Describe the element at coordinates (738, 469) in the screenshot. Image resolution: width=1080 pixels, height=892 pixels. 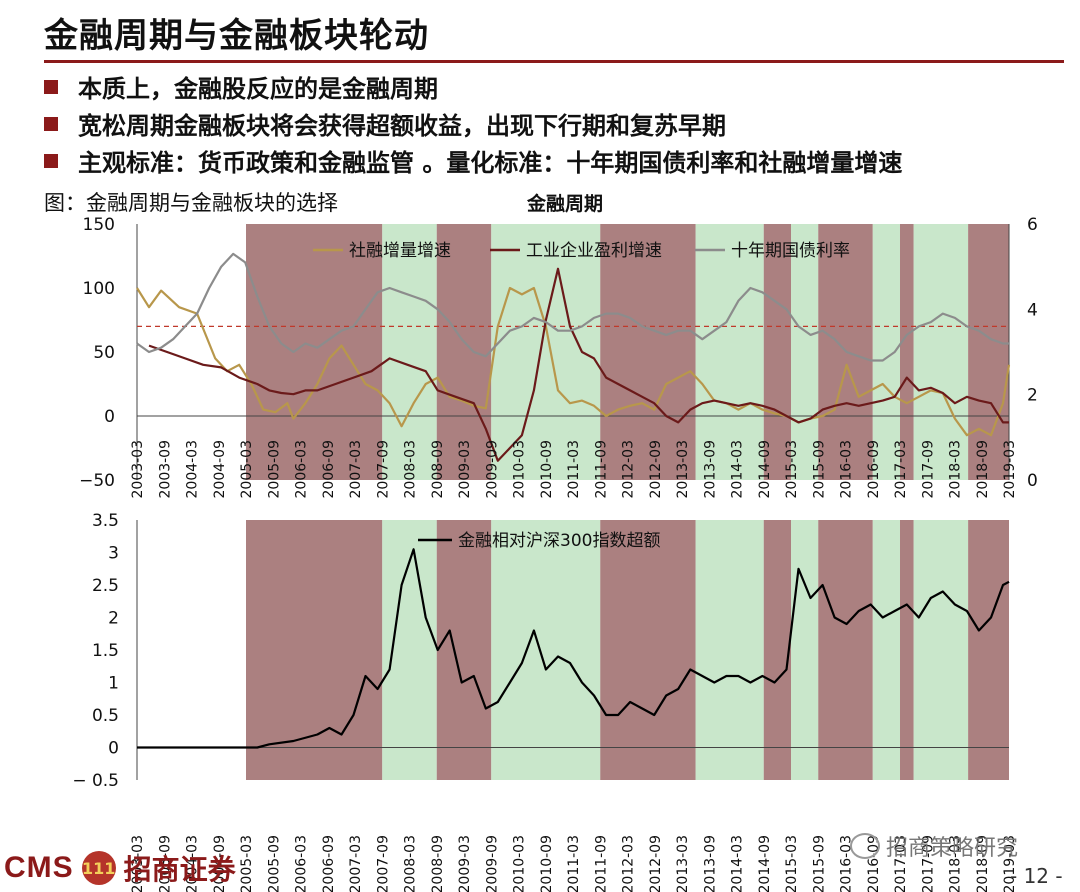
I see `x-tick-label-top: 2014-03` at that location.